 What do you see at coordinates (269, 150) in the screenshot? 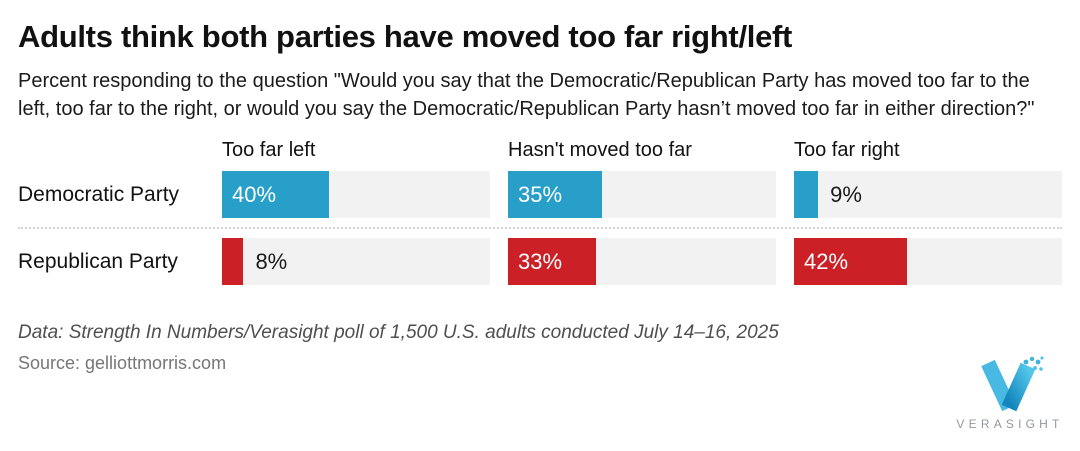
I see `column-header-too-far-left: Too far left` at bounding box center [269, 150].